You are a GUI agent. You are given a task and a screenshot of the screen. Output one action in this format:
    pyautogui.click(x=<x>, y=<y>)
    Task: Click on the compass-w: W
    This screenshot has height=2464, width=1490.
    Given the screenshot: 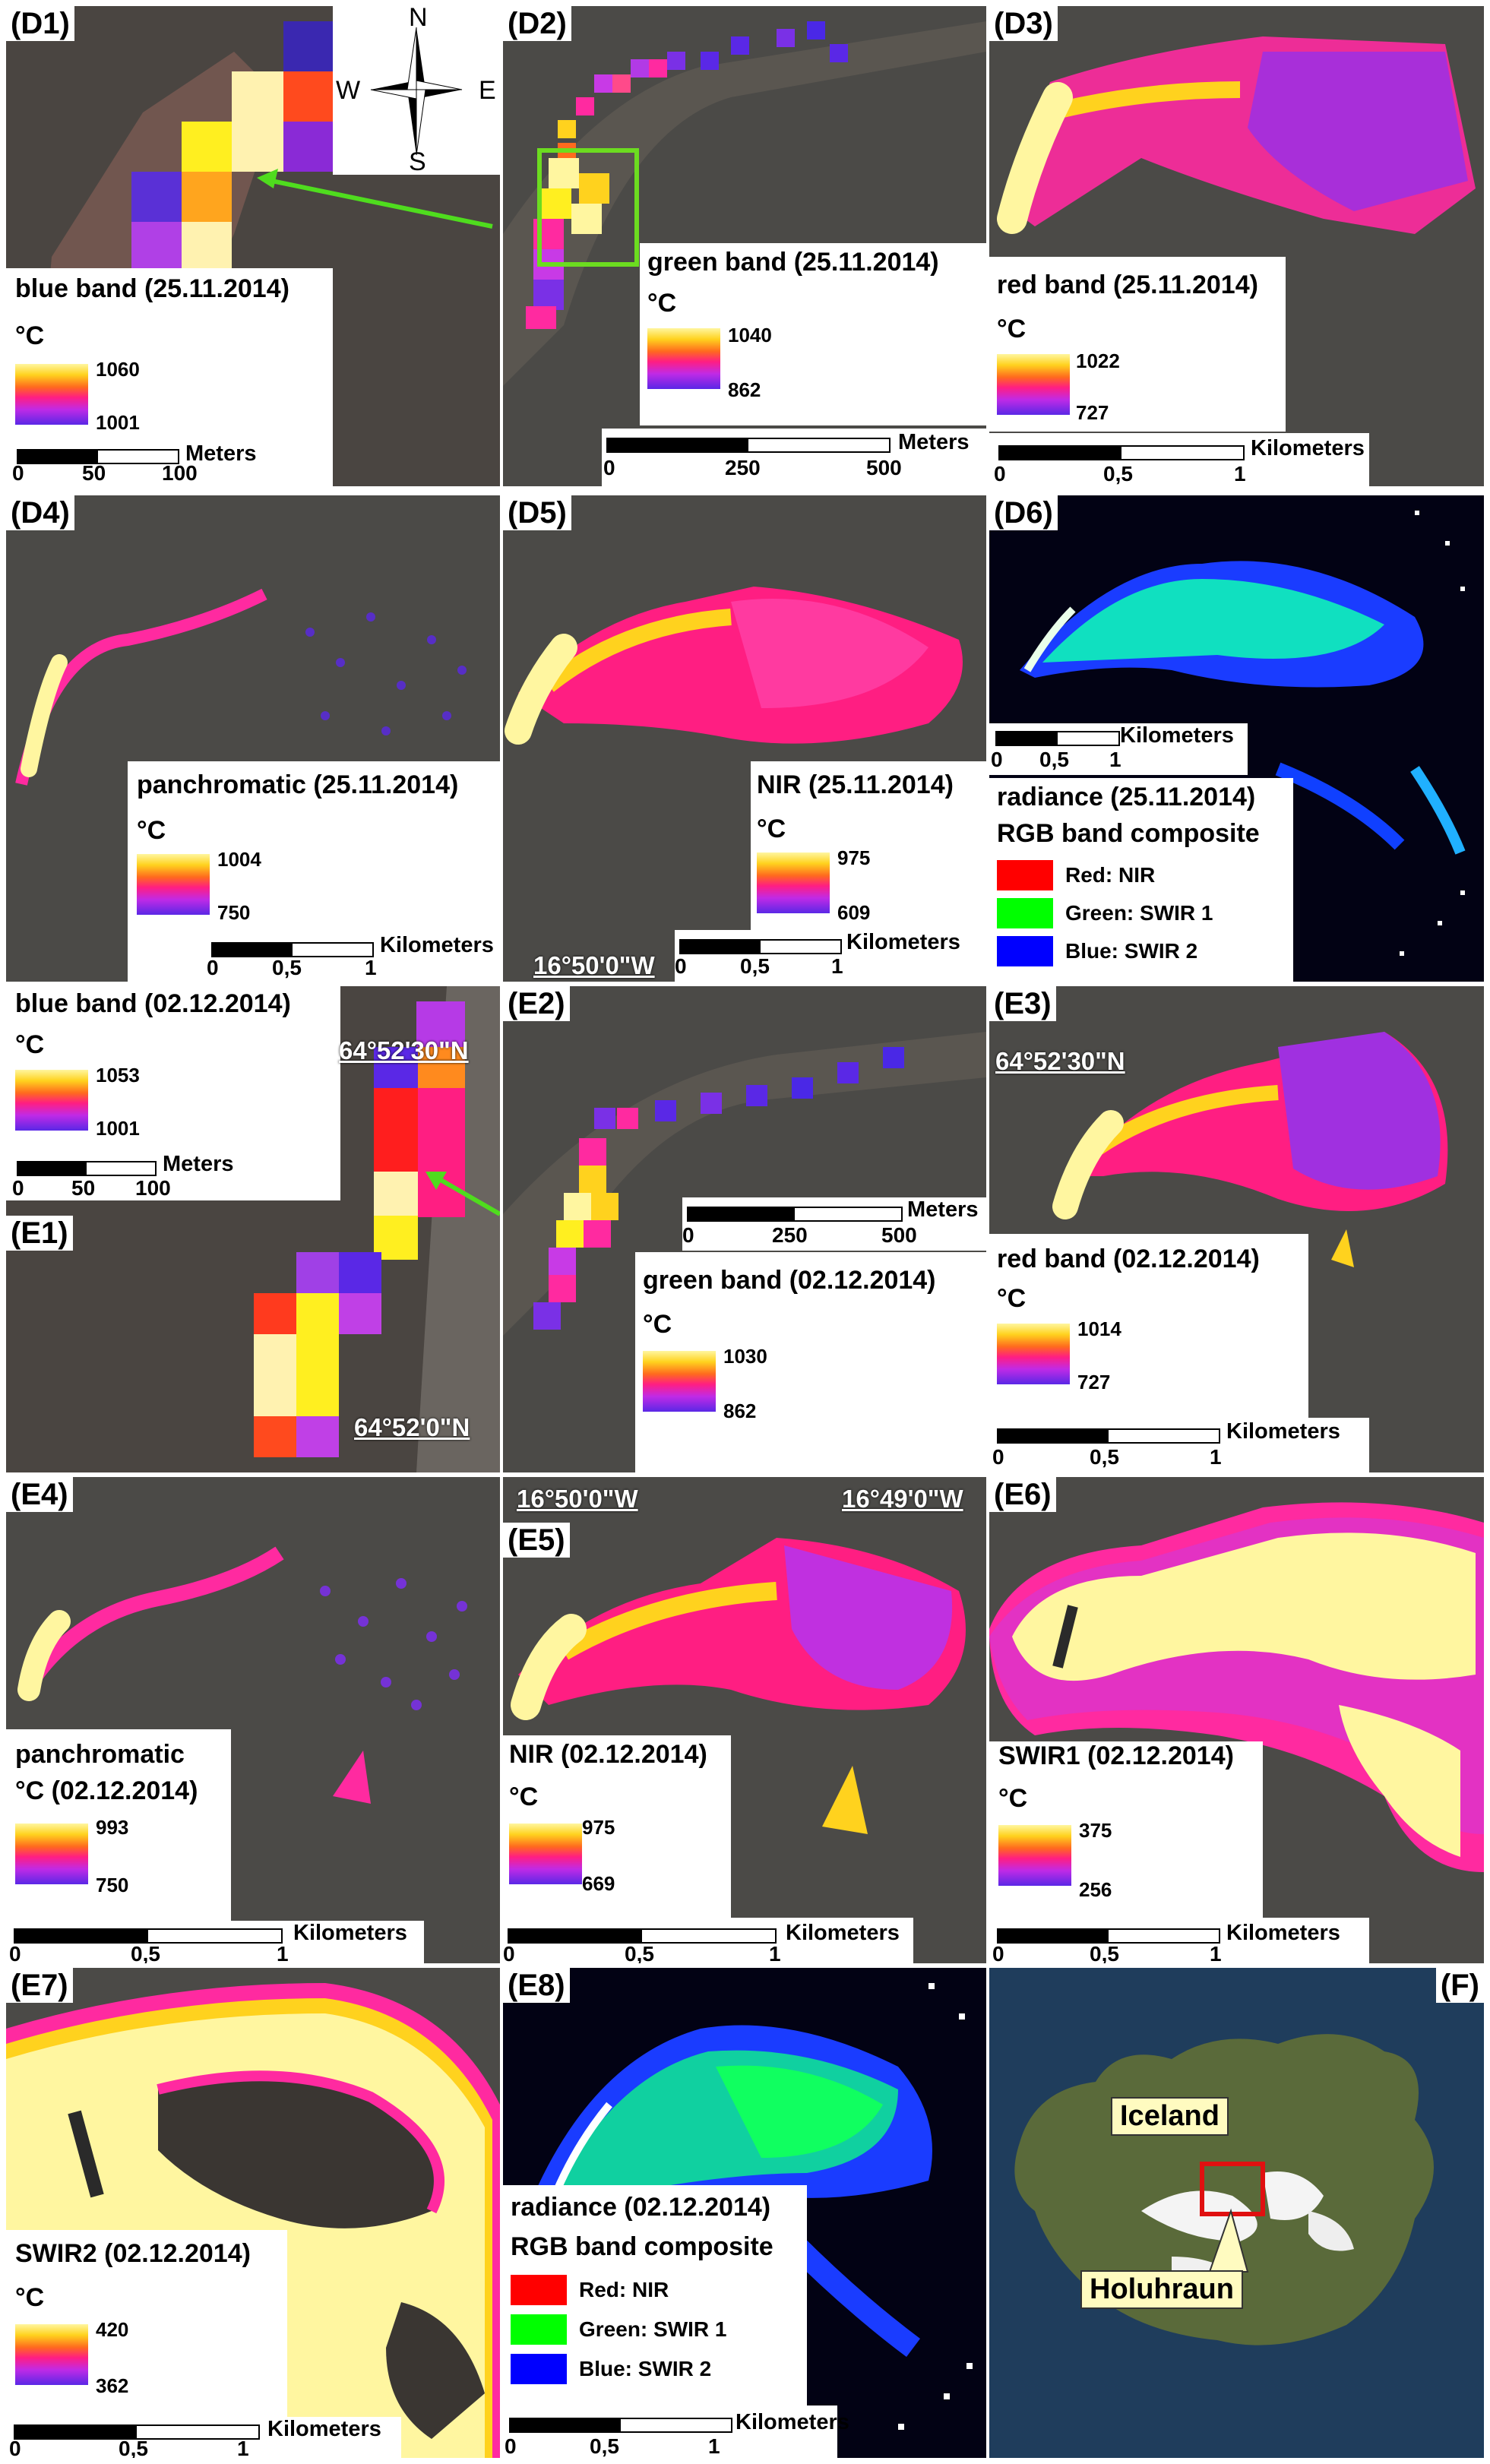 What is the action you would take?
    pyautogui.click(x=348, y=90)
    